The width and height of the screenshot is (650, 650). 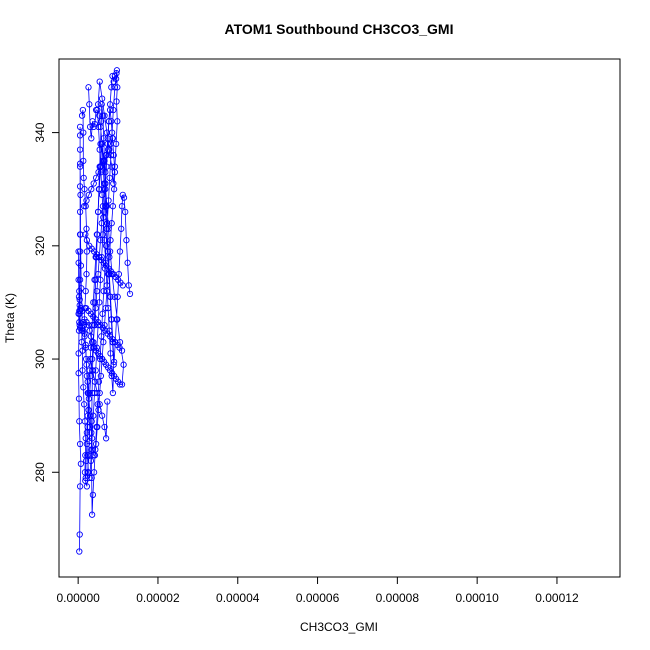 I want to click on x-tick-label: 0.00000, so click(x=78, y=598).